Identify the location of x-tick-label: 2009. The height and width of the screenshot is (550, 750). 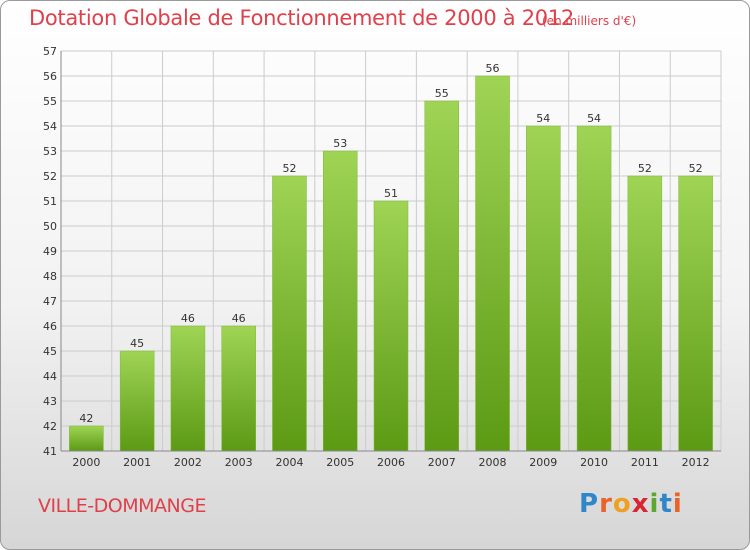
(543, 462).